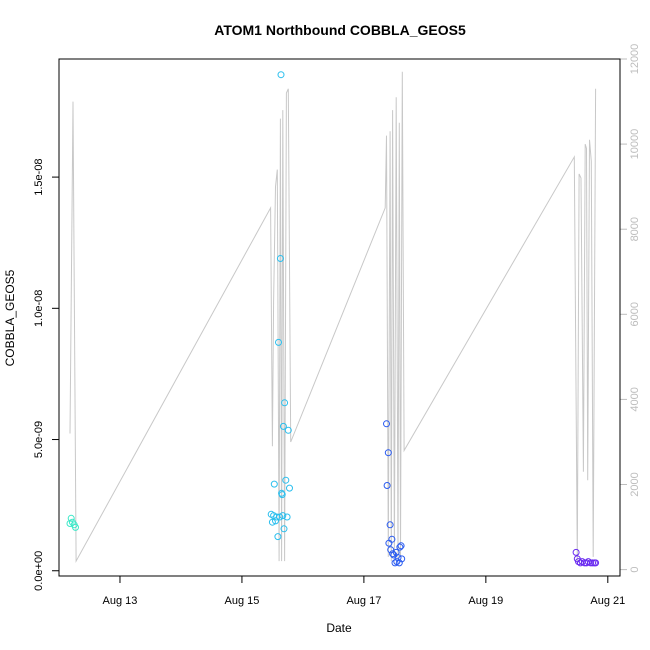 The height and width of the screenshot is (650, 650). What do you see at coordinates (39, 308) in the screenshot?
I see `y-tick-label: 1.0e-08` at bounding box center [39, 308].